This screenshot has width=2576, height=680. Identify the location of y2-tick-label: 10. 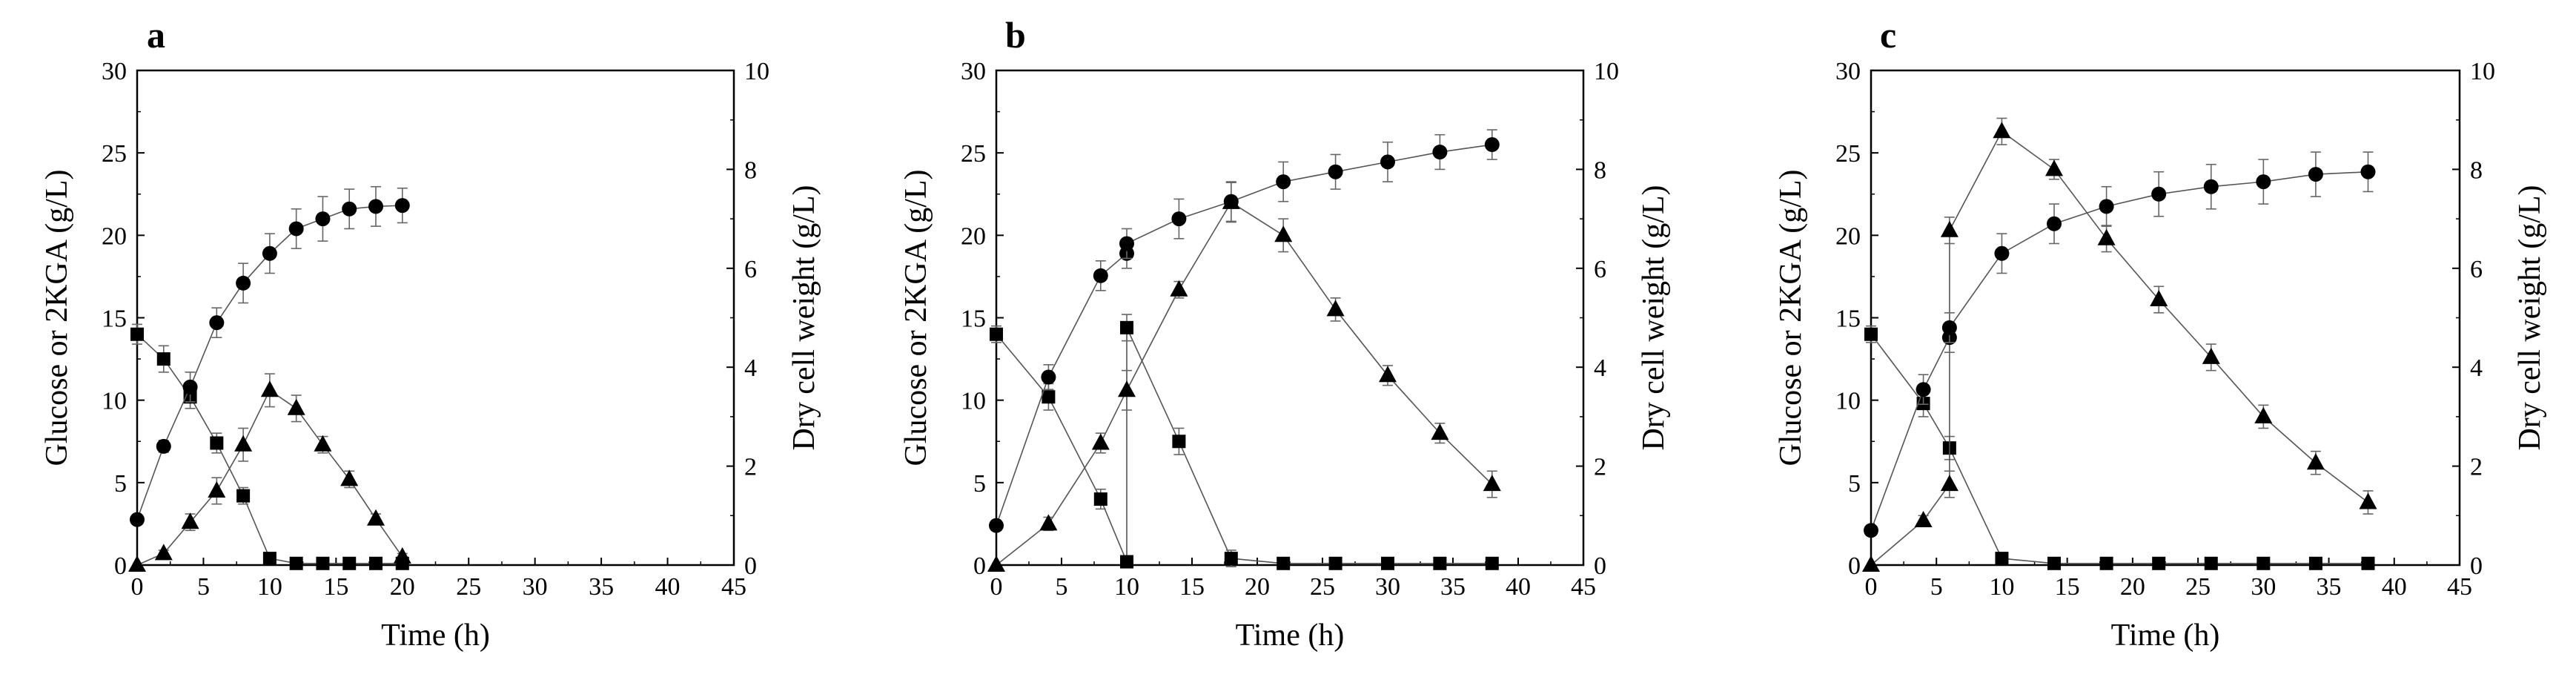
(1607, 71).